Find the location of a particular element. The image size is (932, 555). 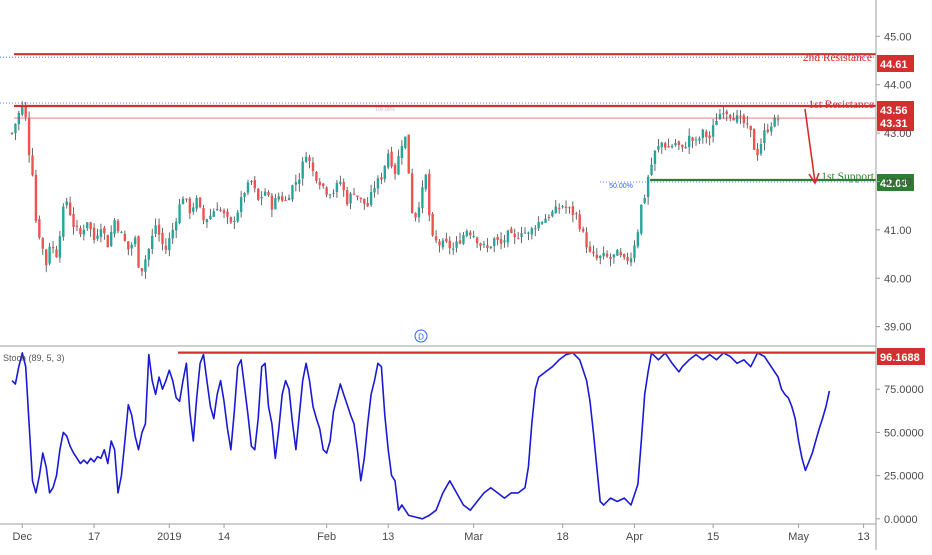

time-axis-label: 17 is located at coordinates (94, 537).